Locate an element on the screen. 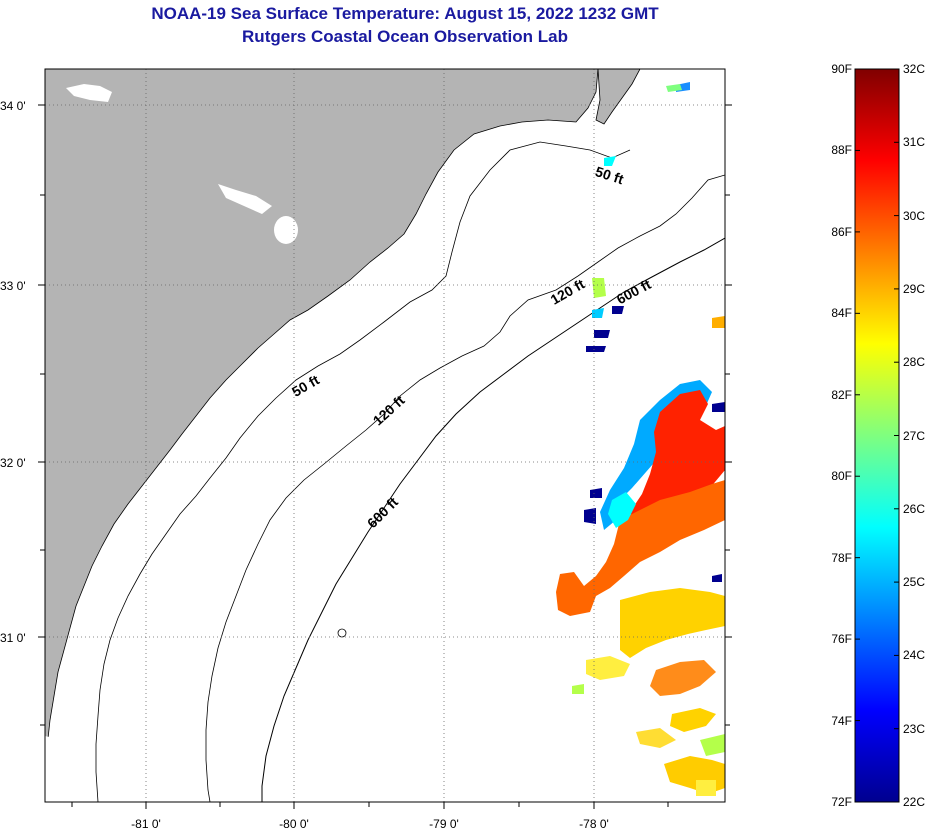 Image resolution: width=936 pixels, height=832 pixels. northern-land is located at coordinates (618, 97).